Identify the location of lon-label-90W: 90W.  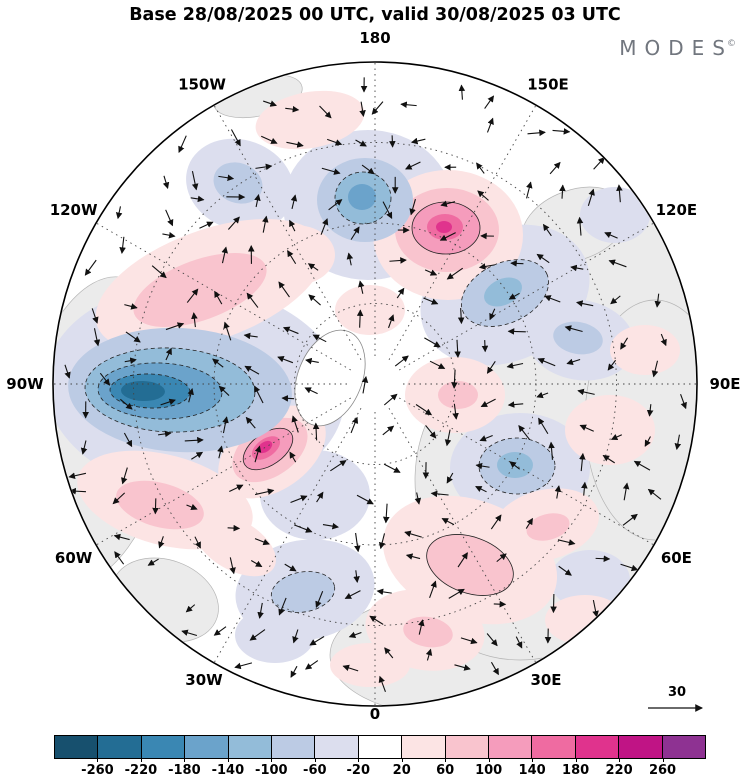
(25, 384).